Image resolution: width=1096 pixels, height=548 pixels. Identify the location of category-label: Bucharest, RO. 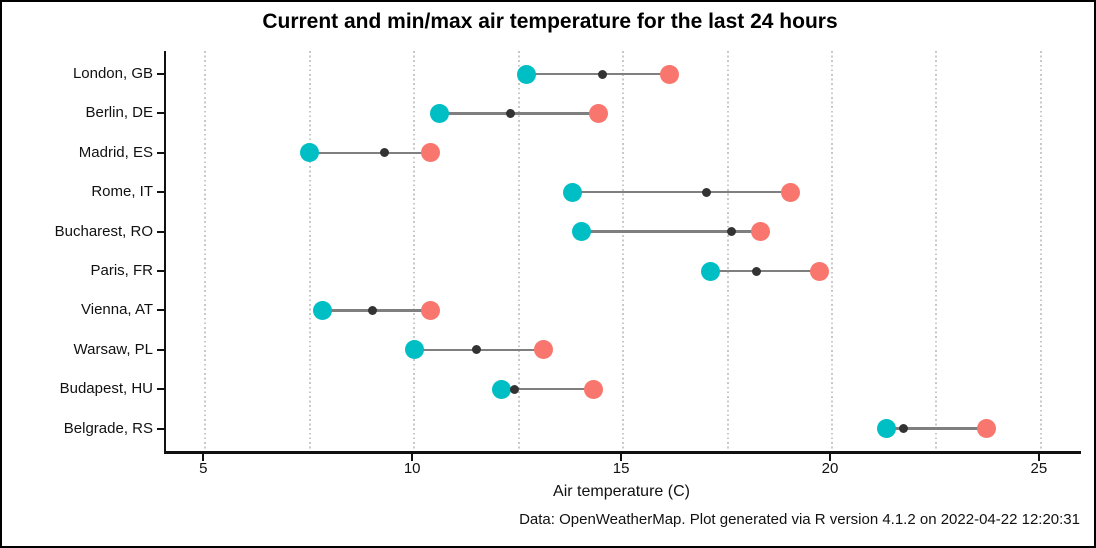
(103, 231).